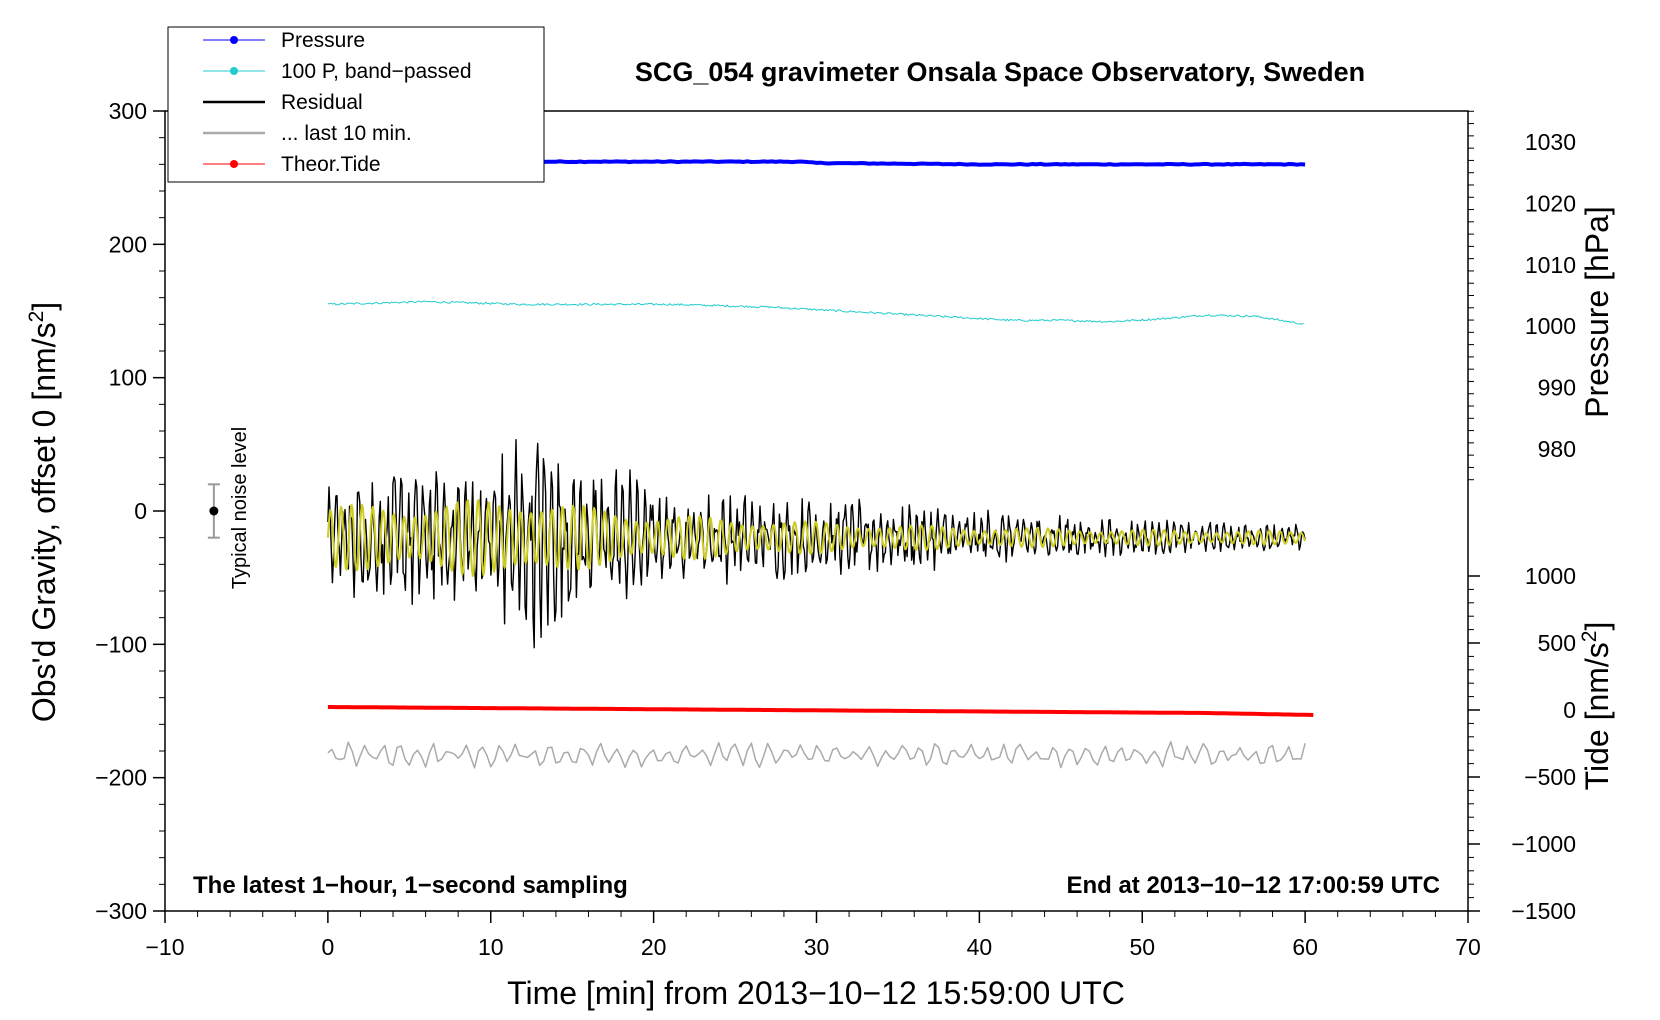 The image size is (1660, 1020). What do you see at coordinates (491, 947) in the screenshot?
I see `x-tick-label: 10` at bounding box center [491, 947].